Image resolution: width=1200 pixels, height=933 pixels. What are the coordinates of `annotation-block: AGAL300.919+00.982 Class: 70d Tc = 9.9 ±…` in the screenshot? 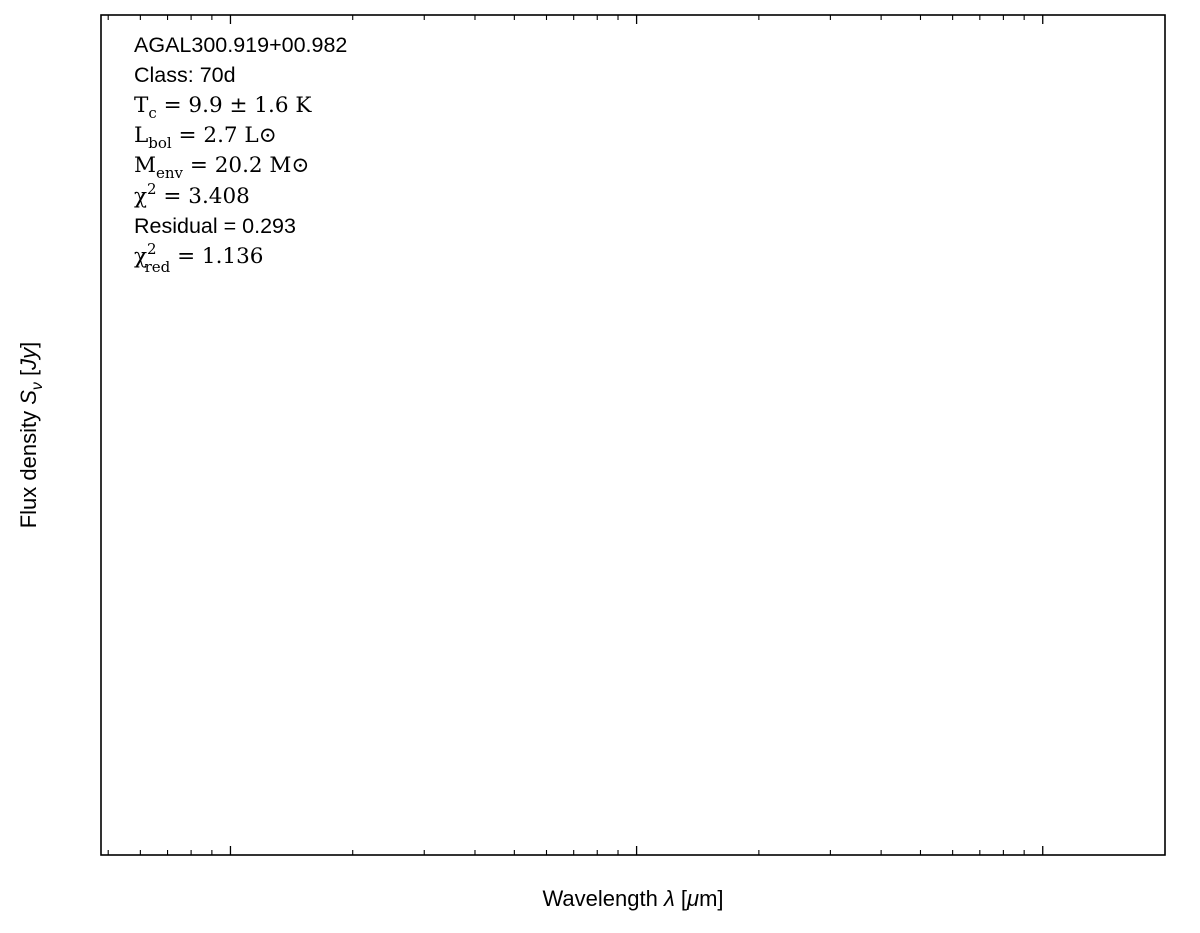 It's located at (240, 154).